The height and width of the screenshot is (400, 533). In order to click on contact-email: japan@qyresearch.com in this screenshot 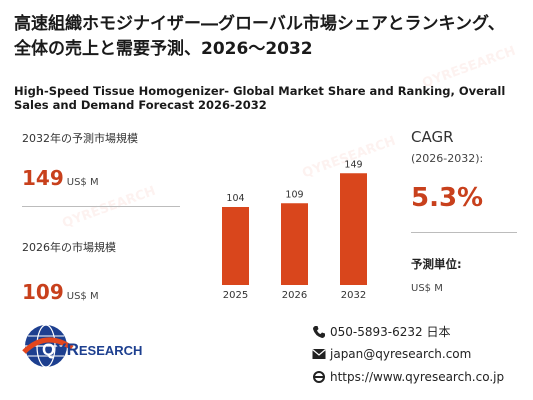, I will do `click(391, 354)`.